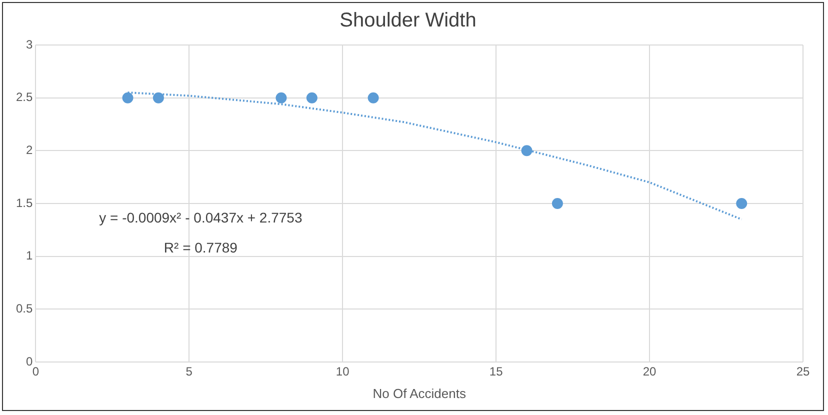 The height and width of the screenshot is (415, 828). I want to click on x-axis-title: No Of Accidents, so click(419, 393).